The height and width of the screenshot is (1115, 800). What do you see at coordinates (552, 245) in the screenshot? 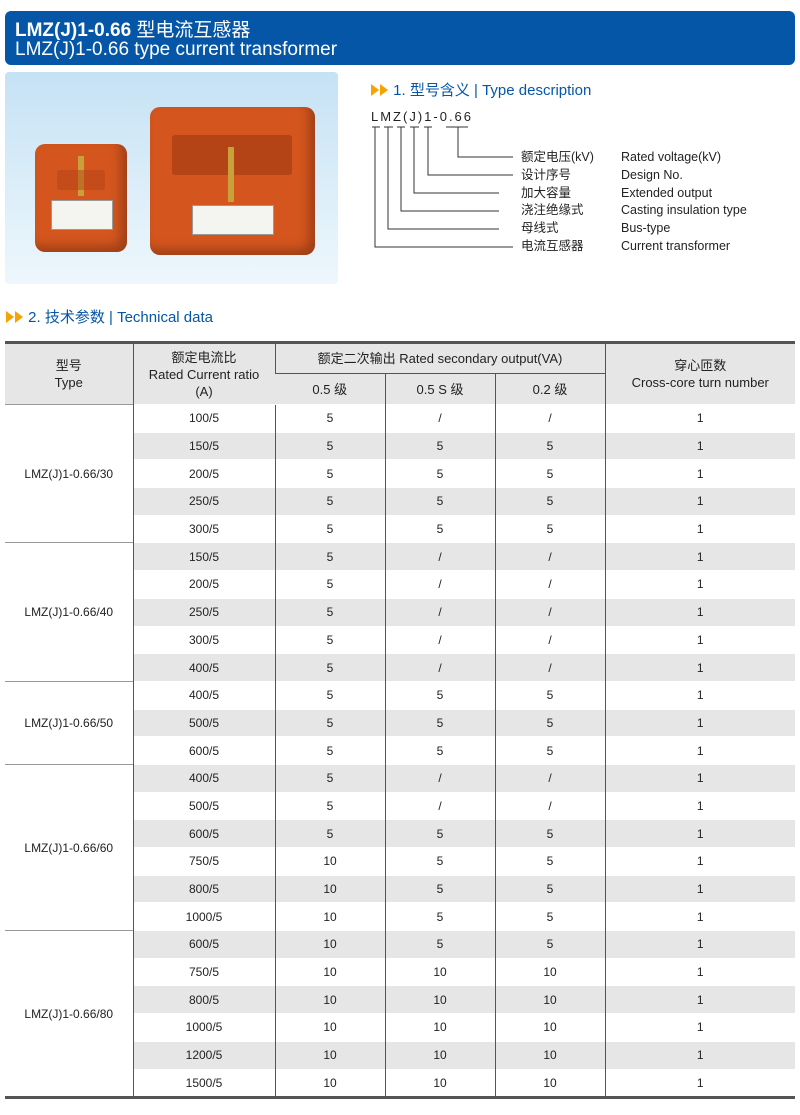
I see `desc-item-cn: 电流互感器` at bounding box center [552, 245].